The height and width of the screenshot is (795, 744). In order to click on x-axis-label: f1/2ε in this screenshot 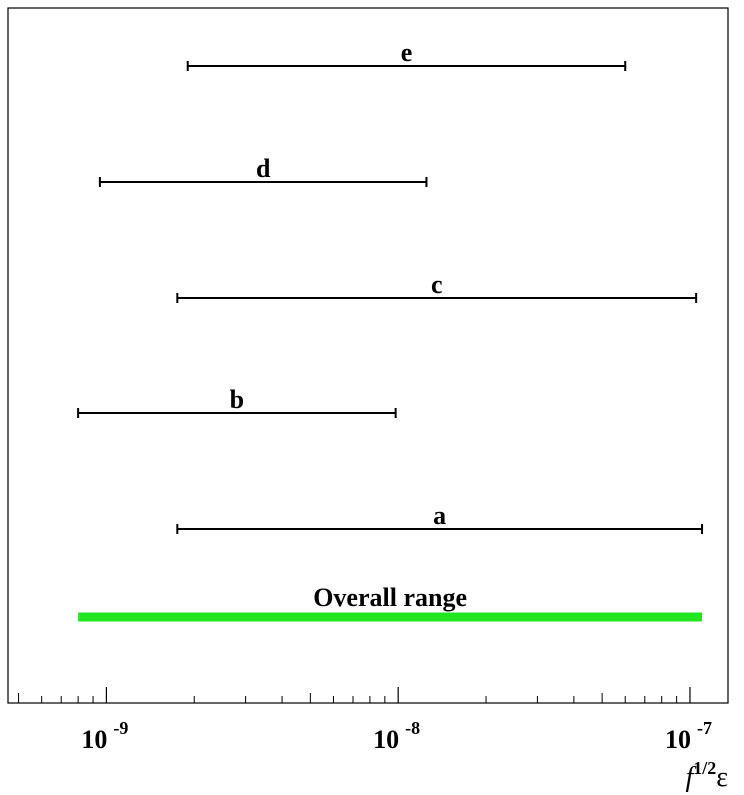, I will do `click(706, 775)`.